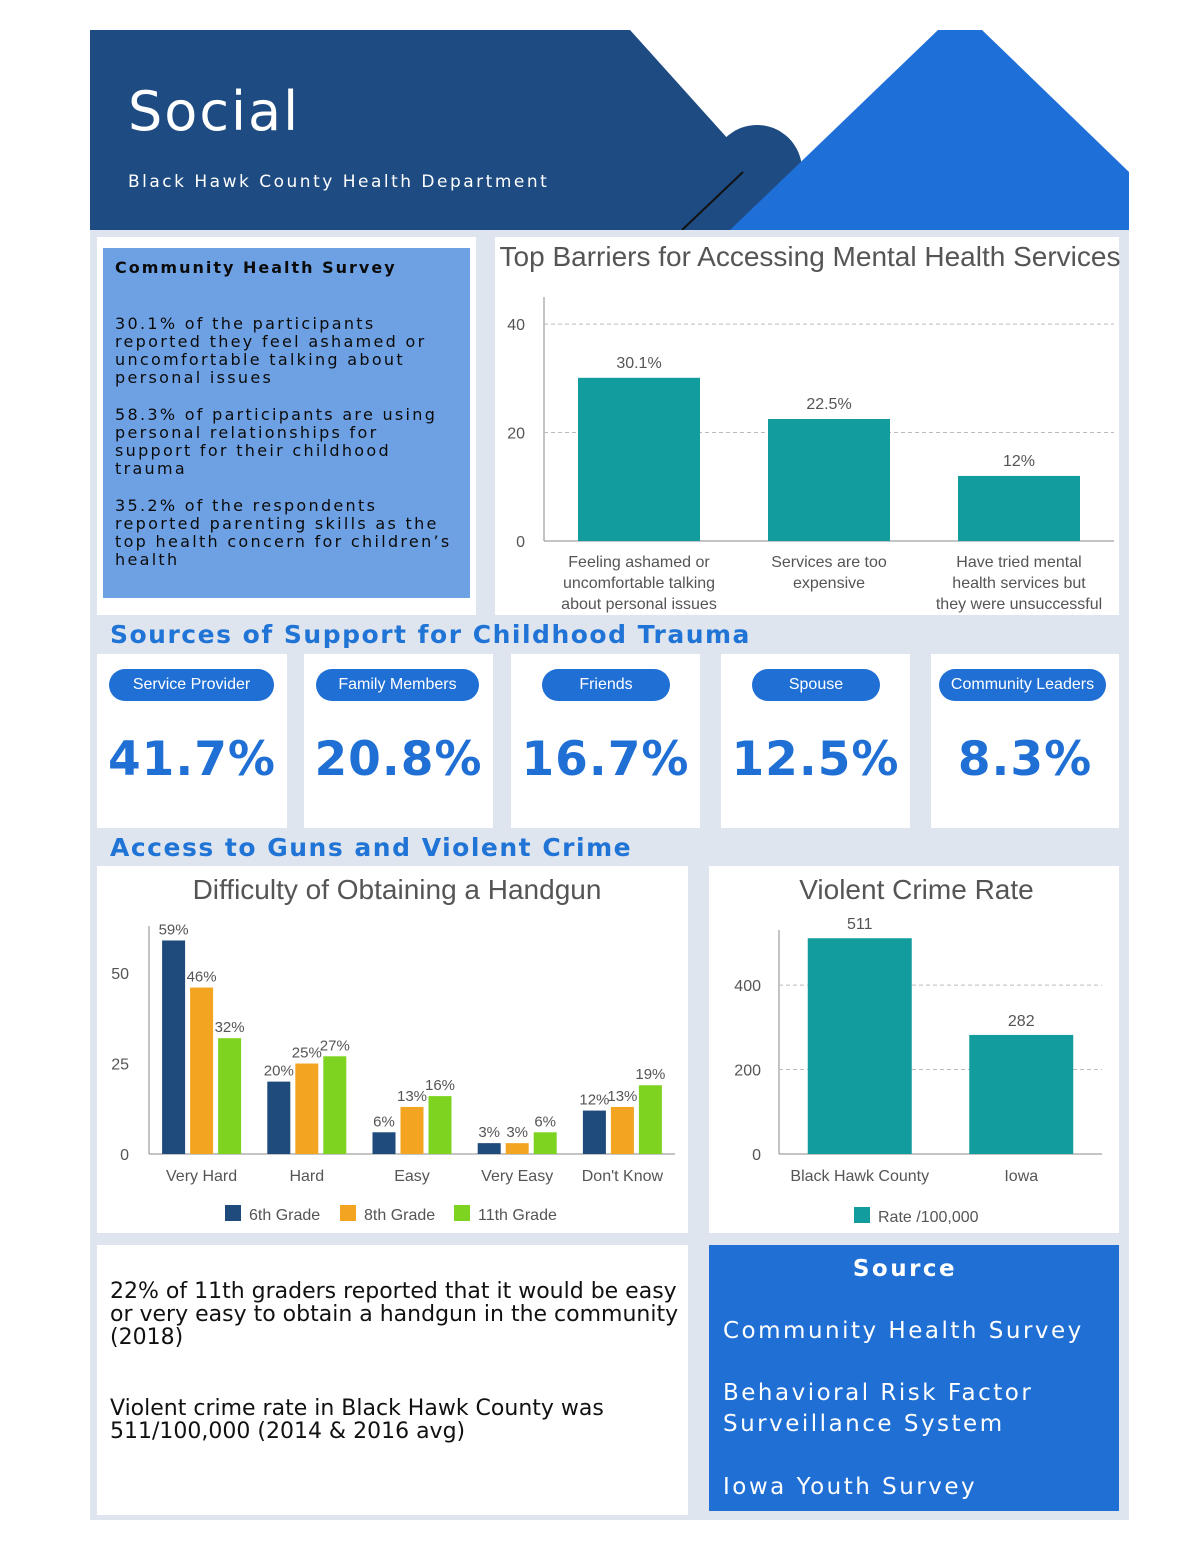  I want to click on source-item: Community Health Survey, so click(903, 1331).